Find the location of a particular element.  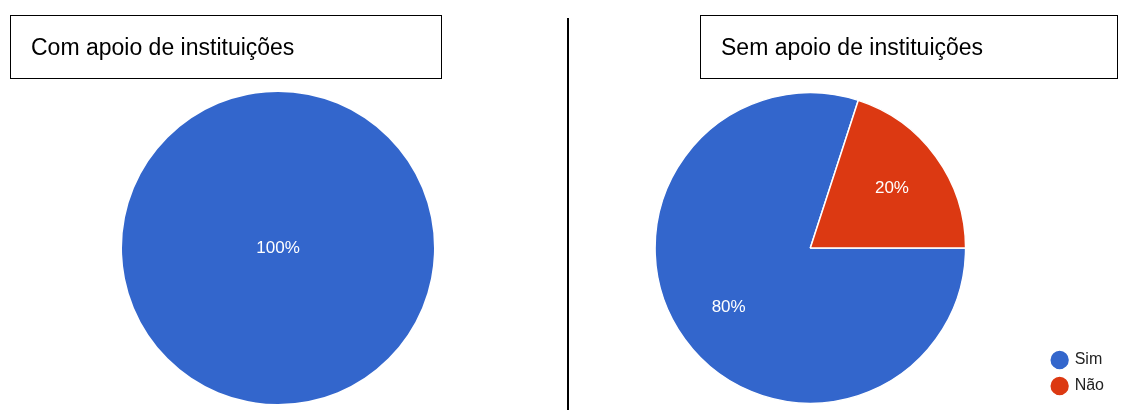

data-label: 20% is located at coordinates (891, 188).